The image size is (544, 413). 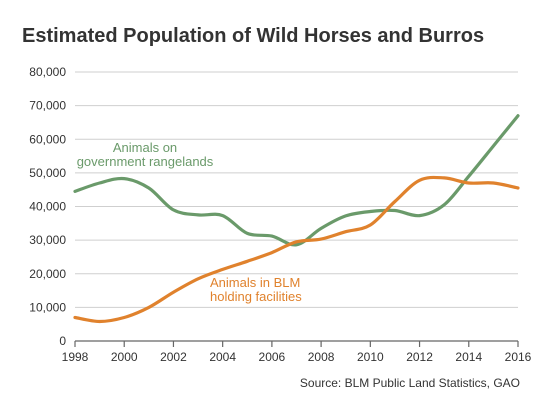 I want to click on y-tick-label: 70,000, so click(x=47, y=106).